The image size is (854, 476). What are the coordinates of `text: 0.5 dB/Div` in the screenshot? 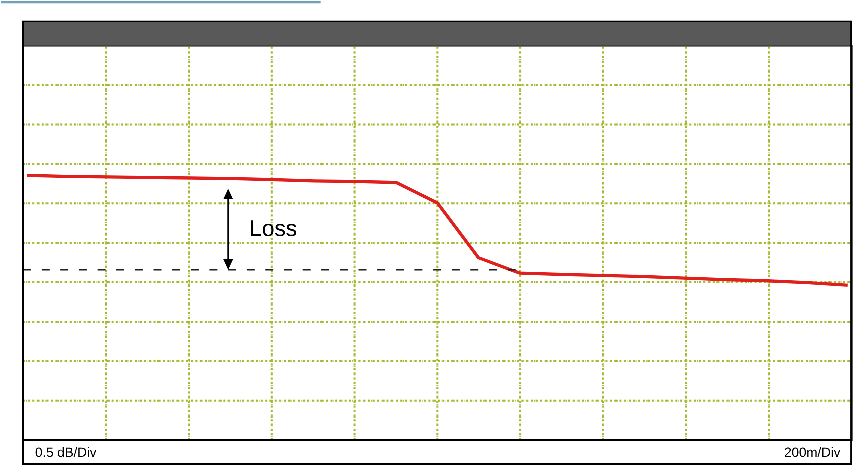 It's located at (66, 452).